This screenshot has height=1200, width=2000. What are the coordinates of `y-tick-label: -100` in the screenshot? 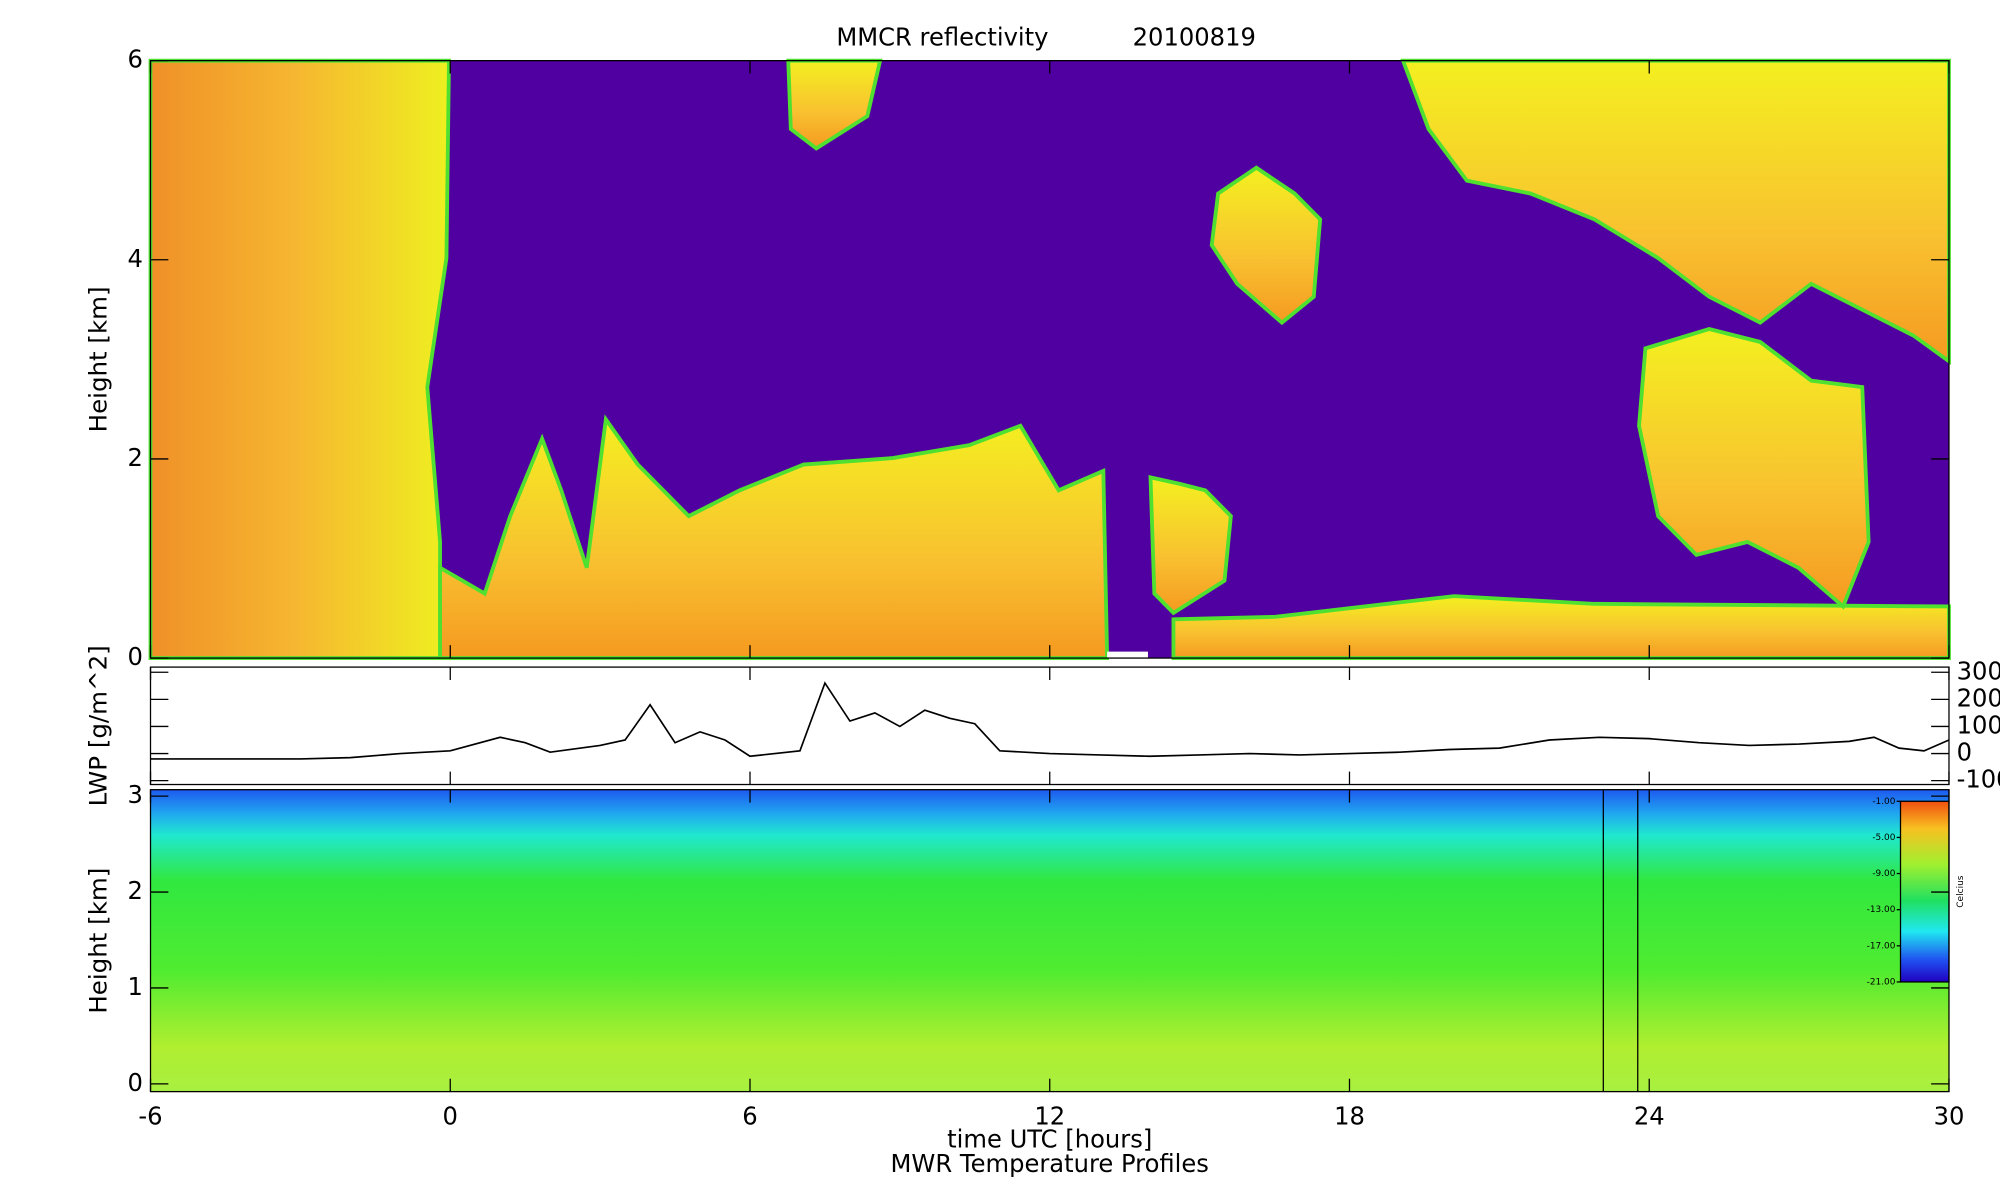 It's located at (1978, 779).